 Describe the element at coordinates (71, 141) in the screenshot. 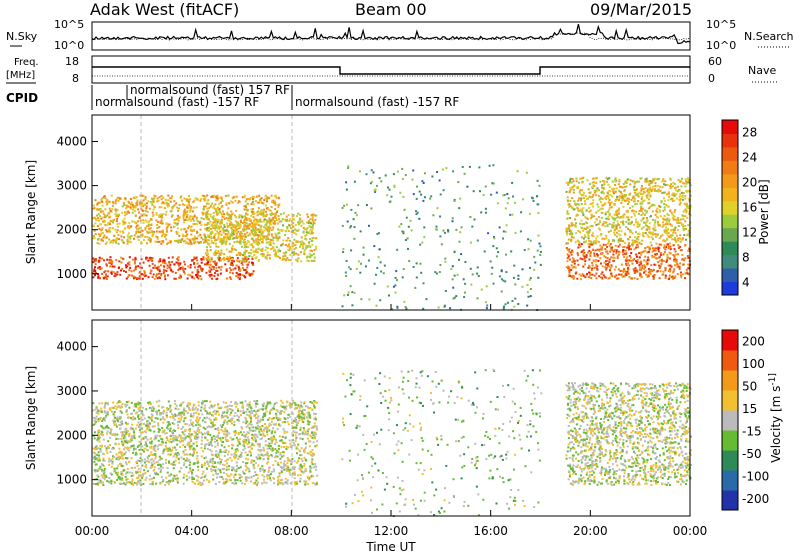

I see `range-tick-label: 4000` at that location.